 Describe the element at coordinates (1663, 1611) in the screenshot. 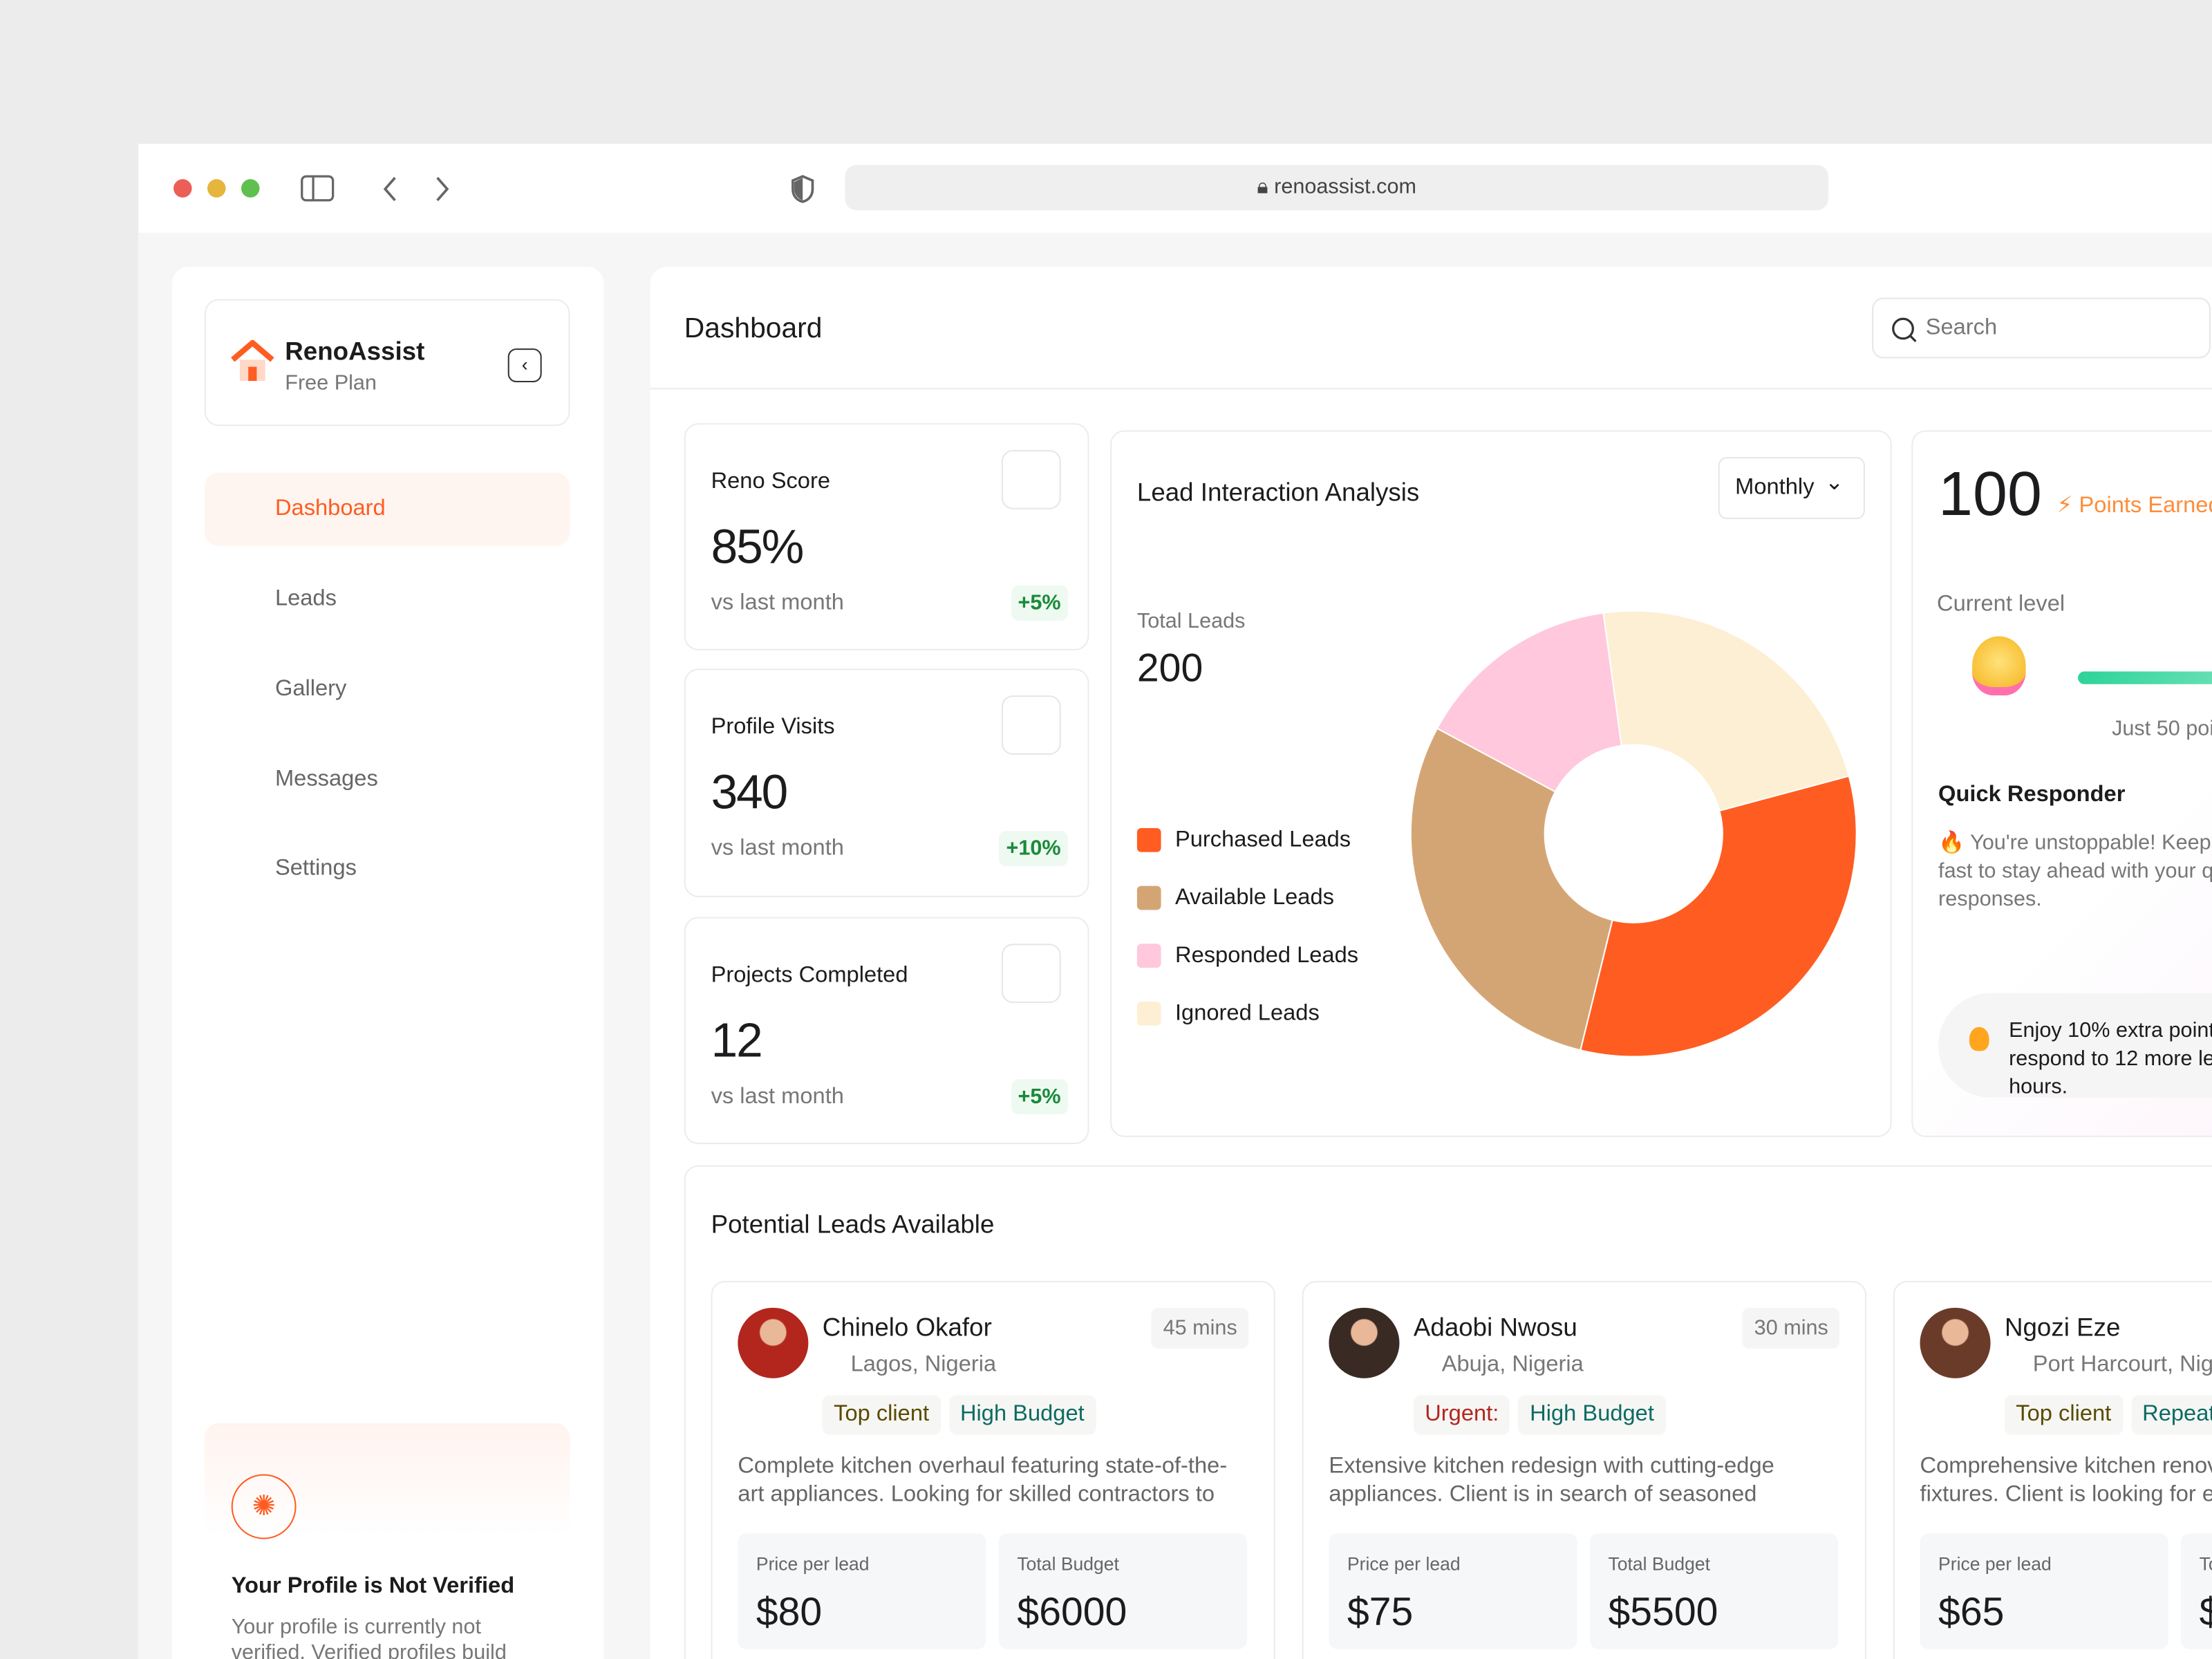

I see `price-value: $5500` at that location.